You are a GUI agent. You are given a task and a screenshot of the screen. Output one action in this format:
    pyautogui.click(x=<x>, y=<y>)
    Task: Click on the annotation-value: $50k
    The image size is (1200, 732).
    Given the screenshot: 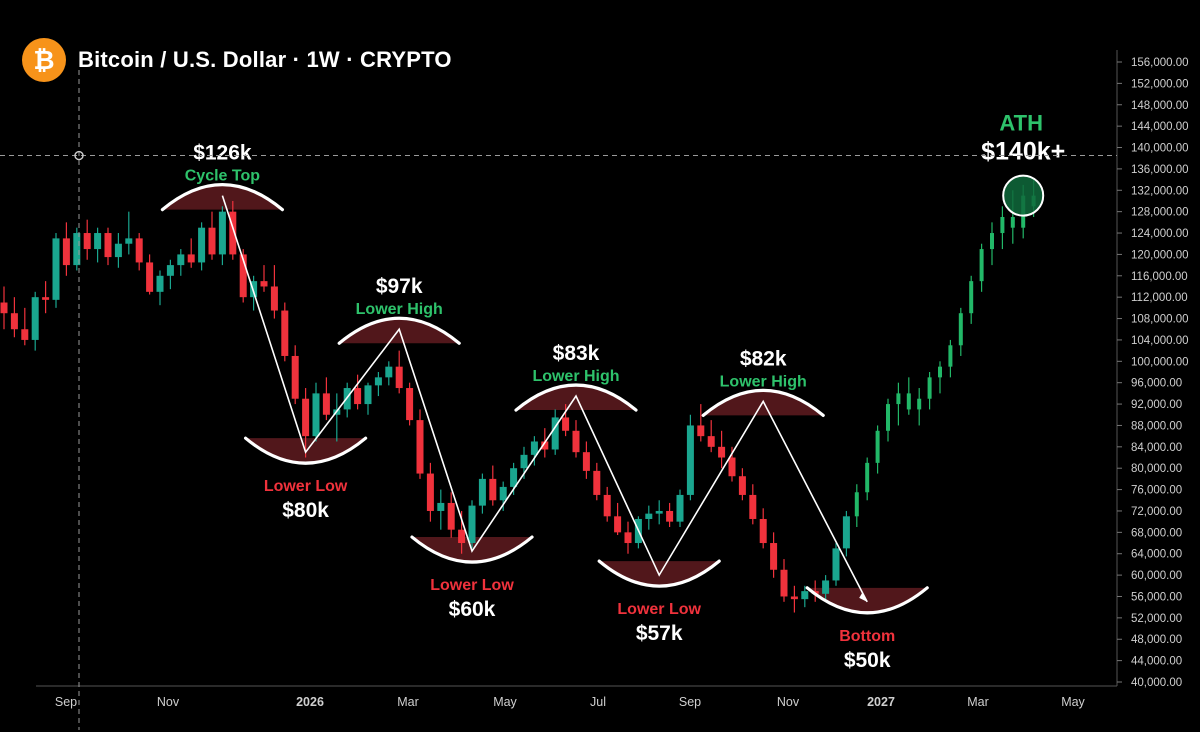 What is the action you would take?
    pyautogui.click(x=867, y=660)
    